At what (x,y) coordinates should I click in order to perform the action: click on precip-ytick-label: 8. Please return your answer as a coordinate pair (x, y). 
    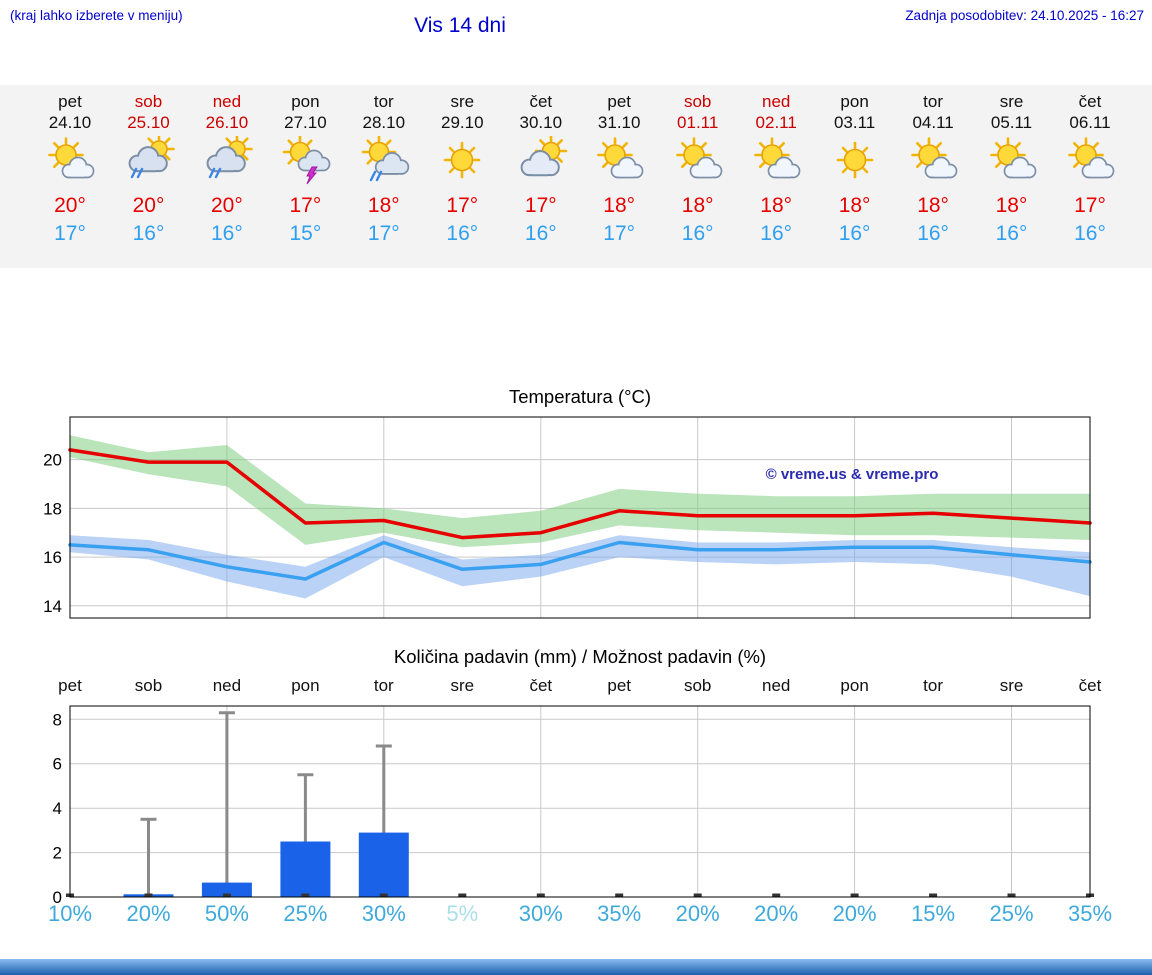
    Looking at the image, I should click on (57, 719).